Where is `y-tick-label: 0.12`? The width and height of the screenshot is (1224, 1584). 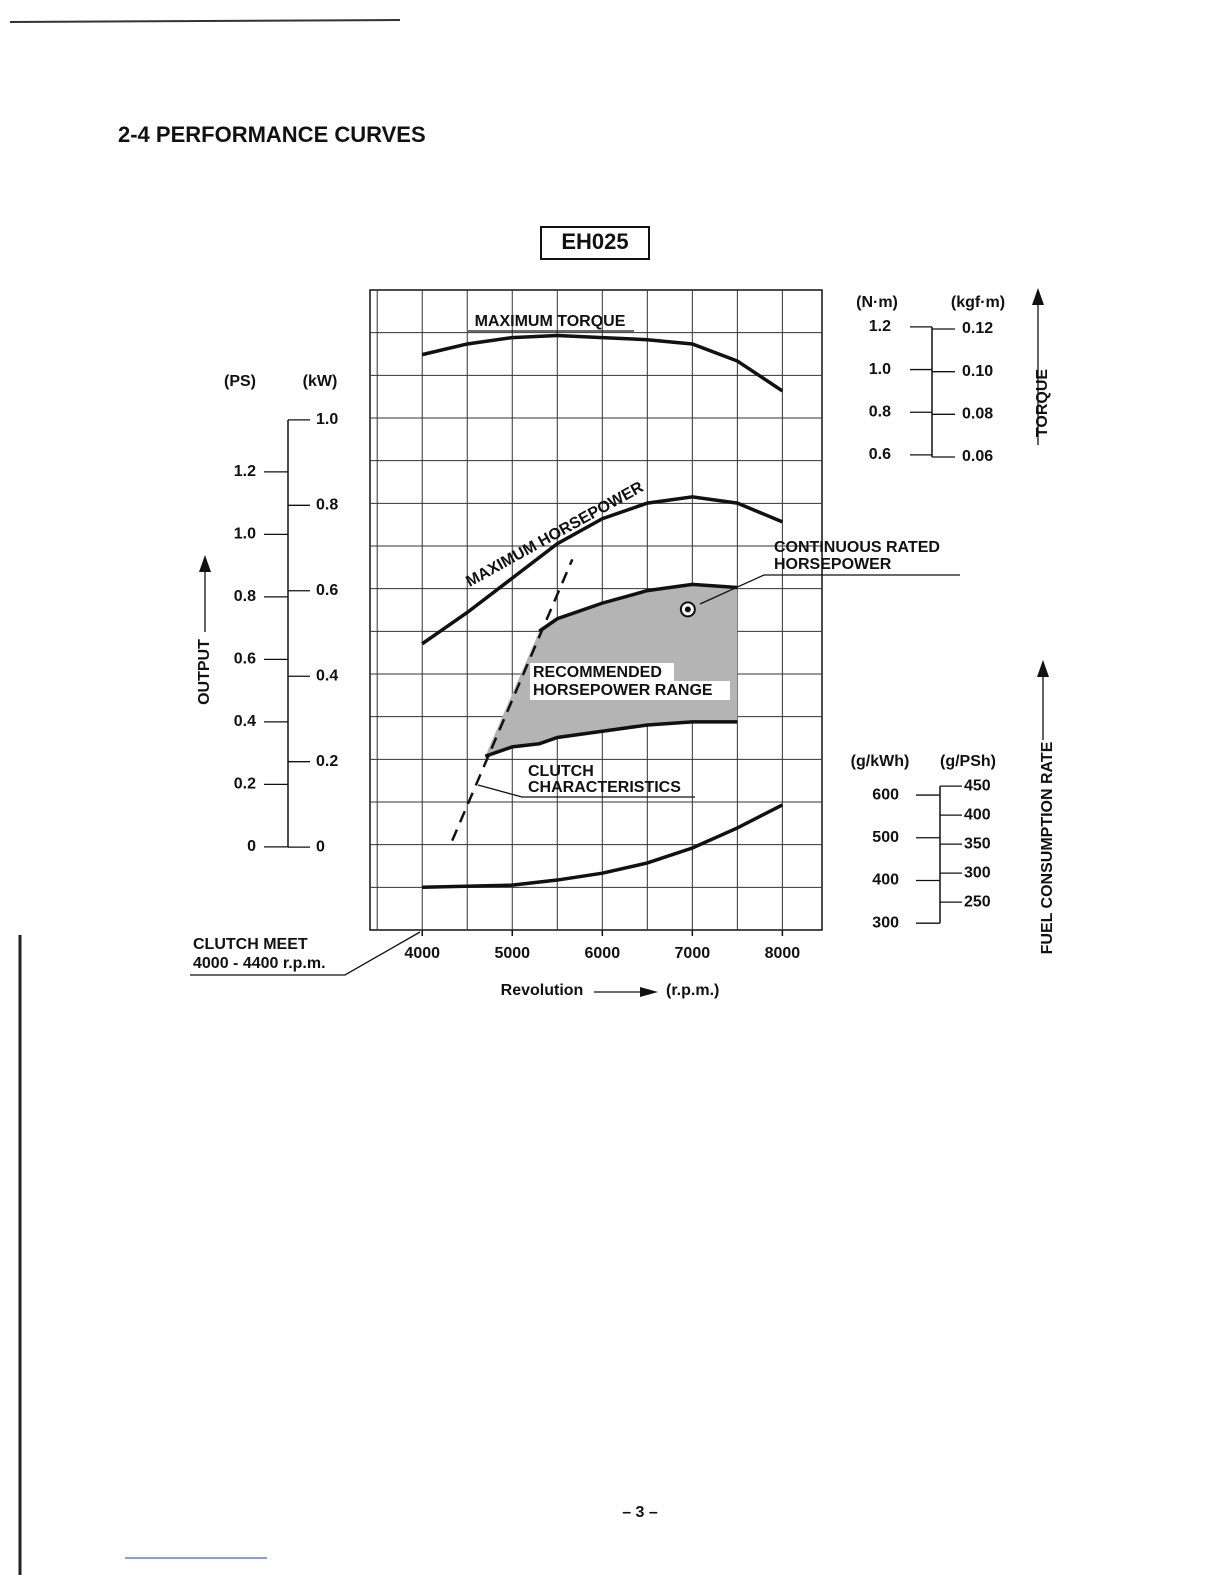 y-tick-label: 0.12 is located at coordinates (977, 328).